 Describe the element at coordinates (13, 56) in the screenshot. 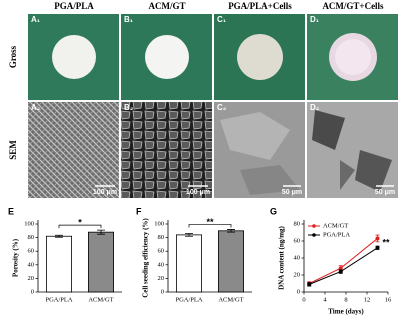

I see `row-label: Gross` at that location.